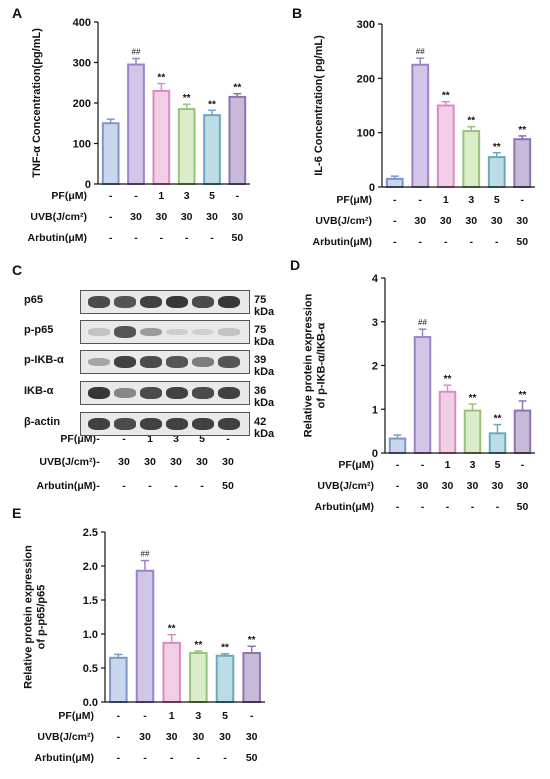  I want to click on y-axis-label: IL-6 Concentration( pg/mL), so click(319, 105).